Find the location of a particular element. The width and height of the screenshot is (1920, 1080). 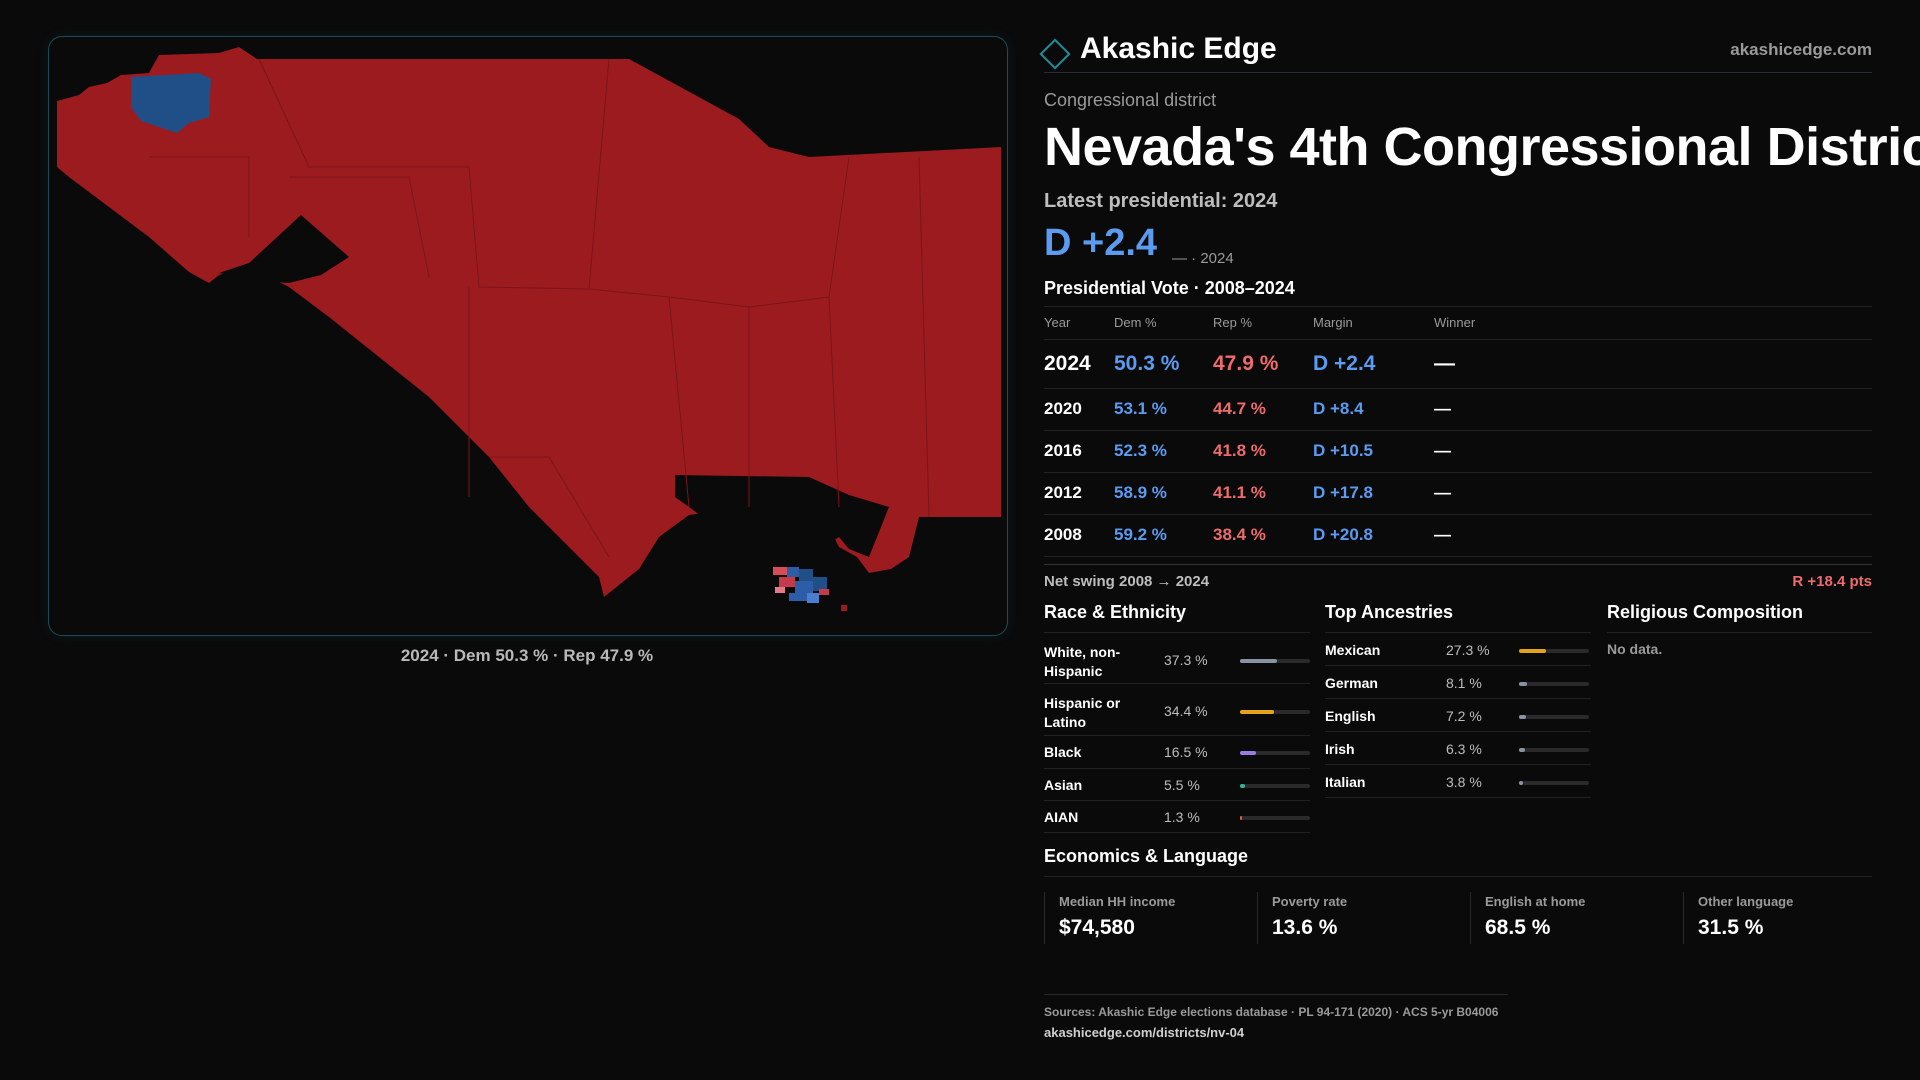

list-item: English 7.2 % is located at coordinates (1458, 715).